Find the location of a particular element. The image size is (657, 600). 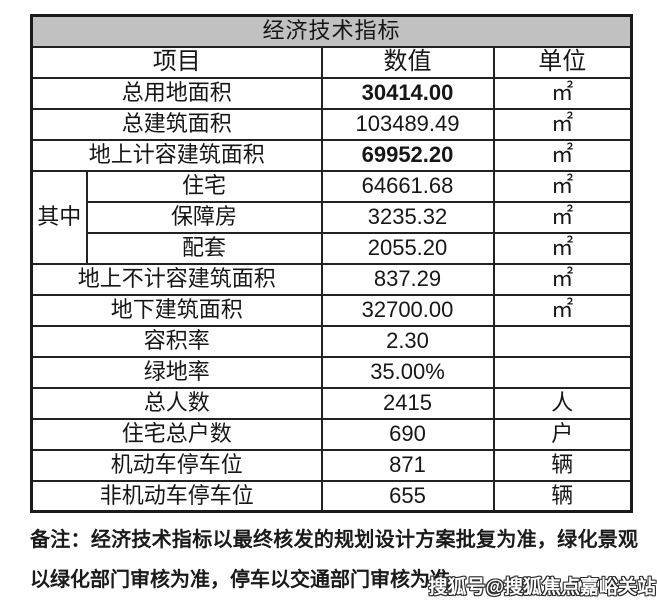

row-label: 机动车停车位 is located at coordinates (176, 465).